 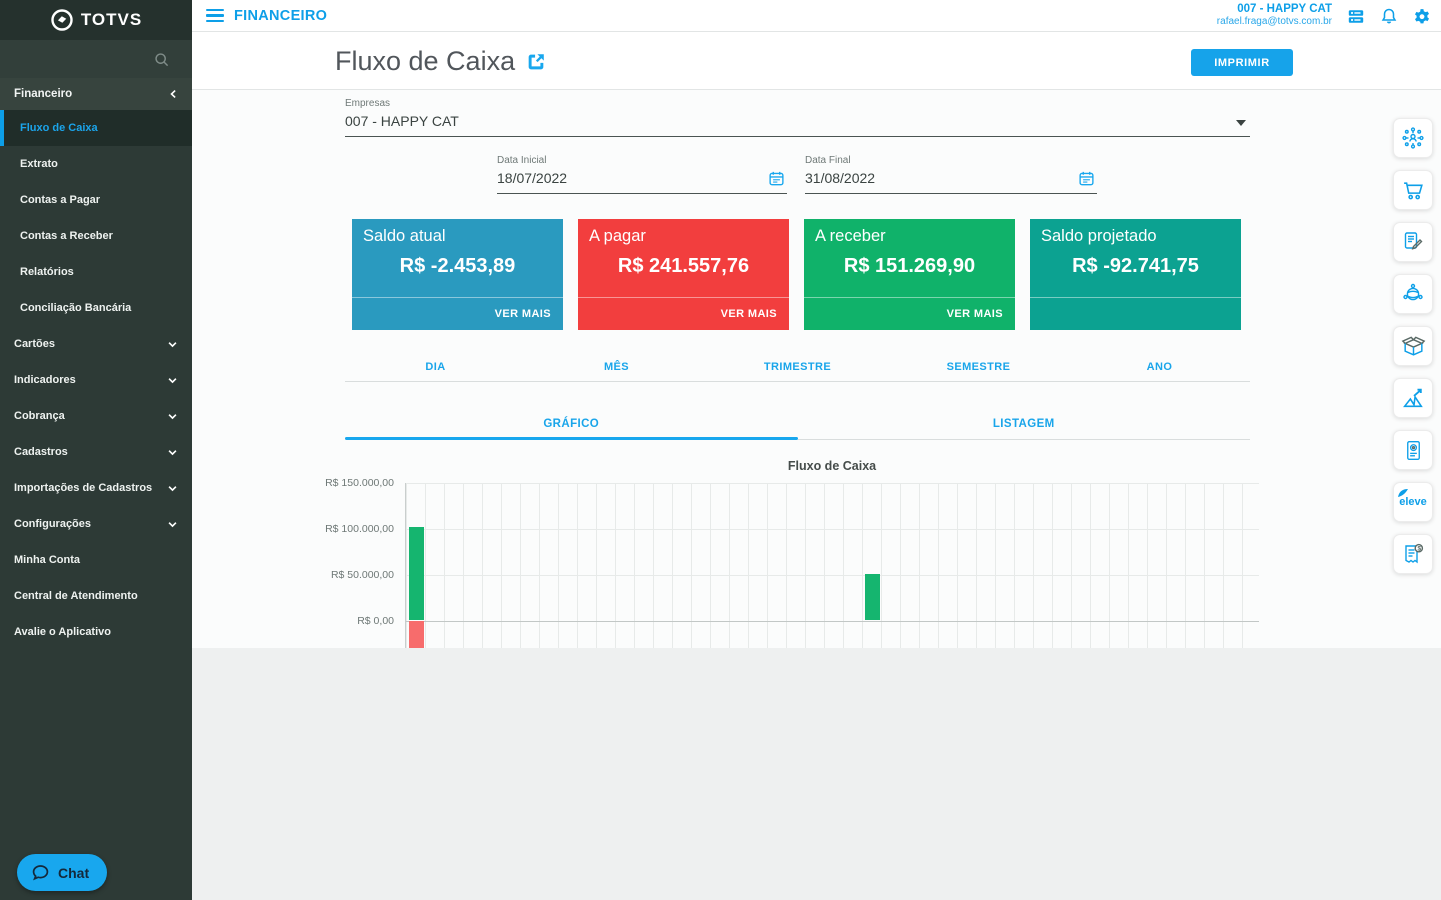 I want to click on sidebar-group-label: Cobrança, so click(x=39, y=416).